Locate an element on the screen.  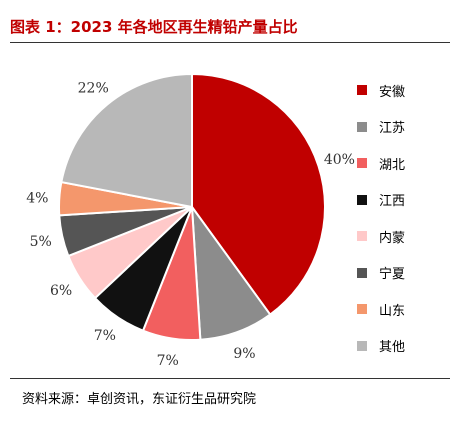
slice-label-6: 5% is located at coordinates (41, 242).